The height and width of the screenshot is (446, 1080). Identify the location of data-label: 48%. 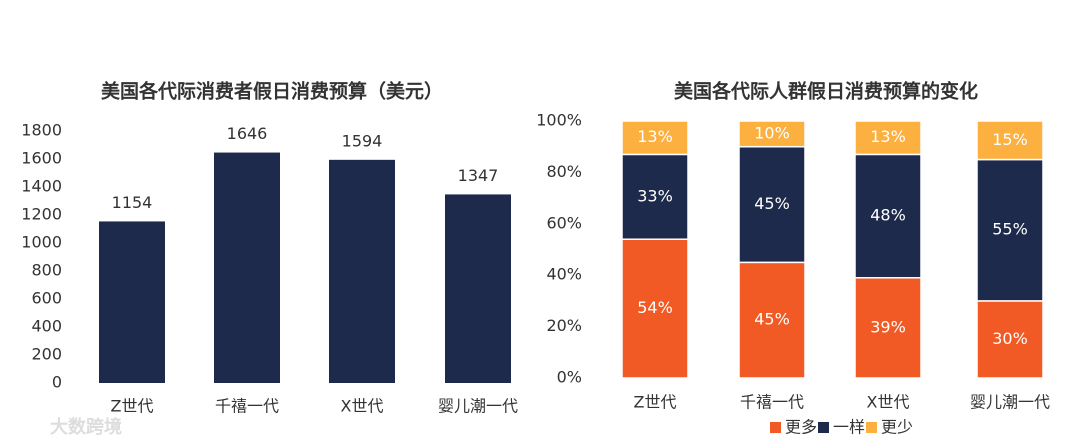
(888, 215).